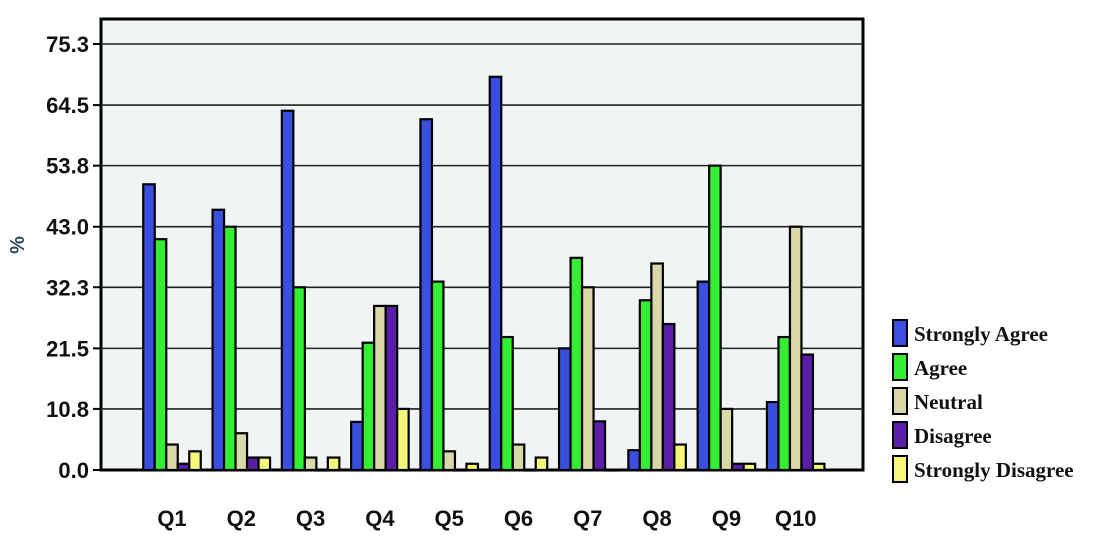 The height and width of the screenshot is (547, 1094). I want to click on legend-swatch-disagree, so click(900, 435).